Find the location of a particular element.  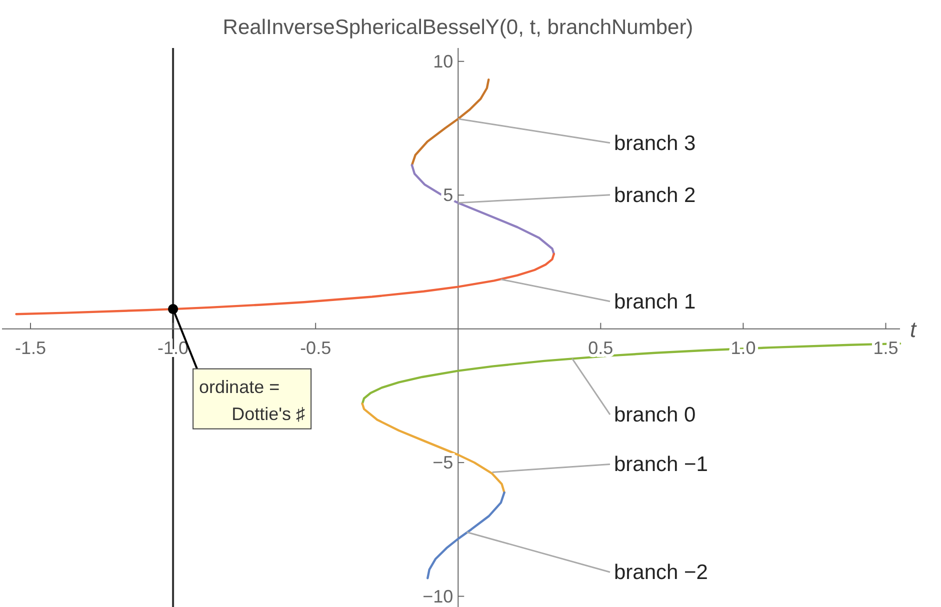

y-tick-label: 10 is located at coordinates (443, 61).